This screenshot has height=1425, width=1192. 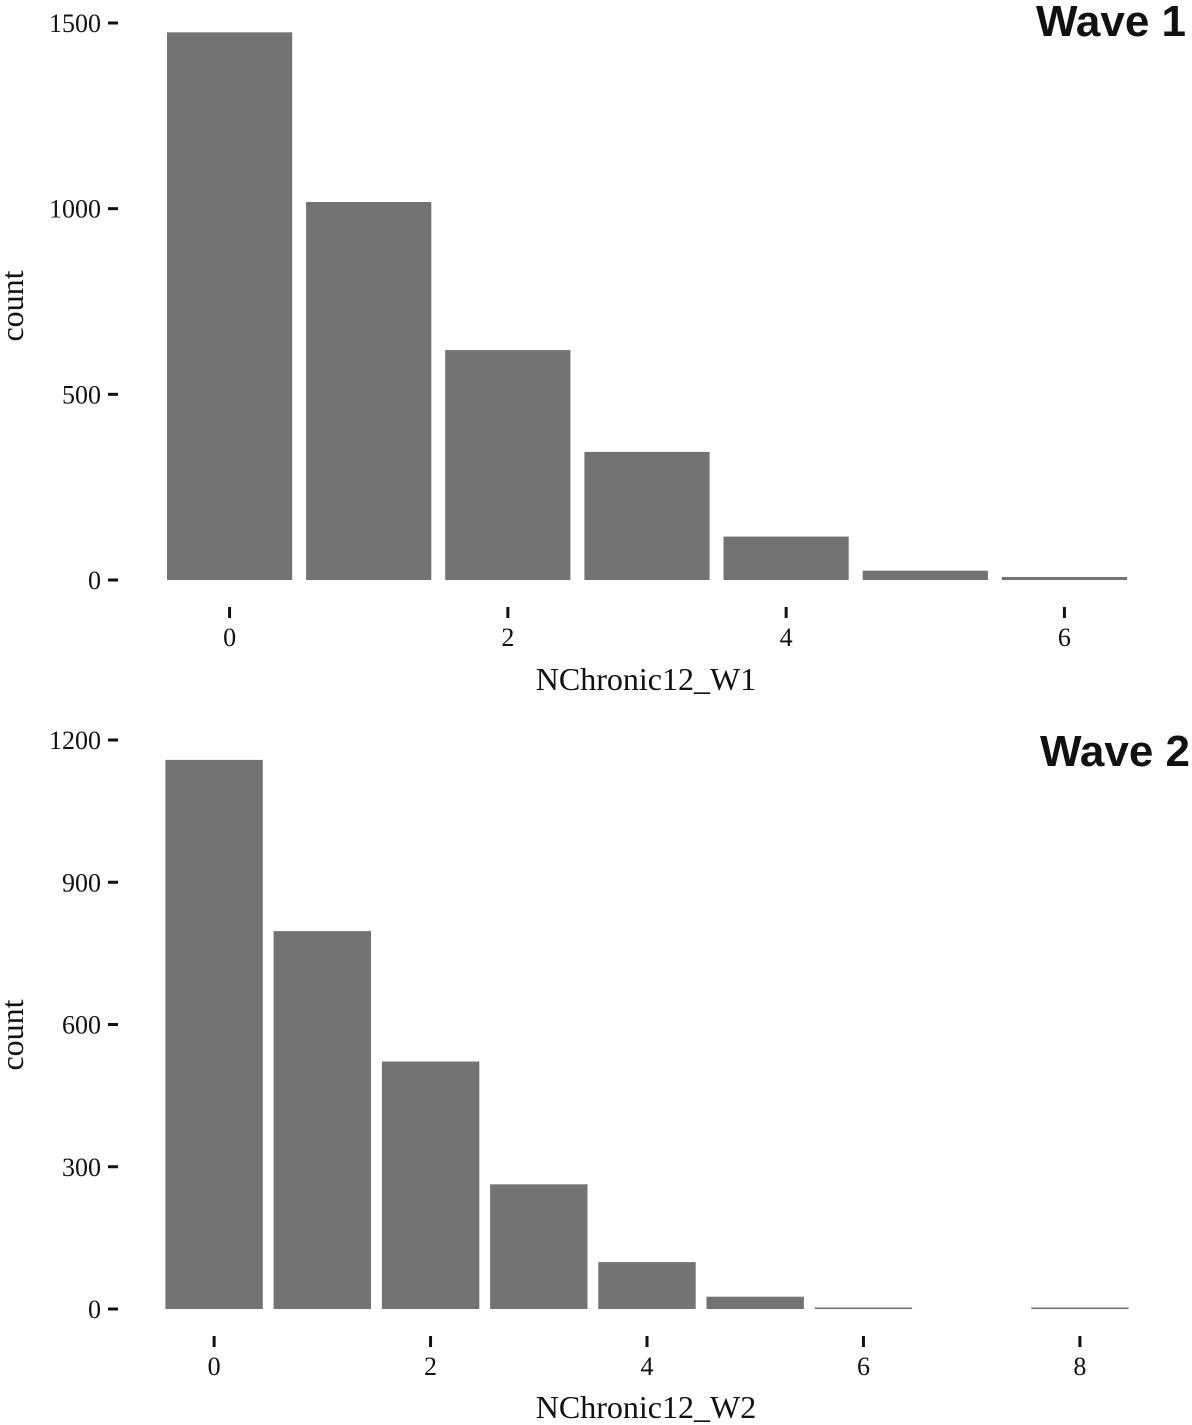 I want to click on wave-1-title: Wave 1, so click(x=1111, y=23).